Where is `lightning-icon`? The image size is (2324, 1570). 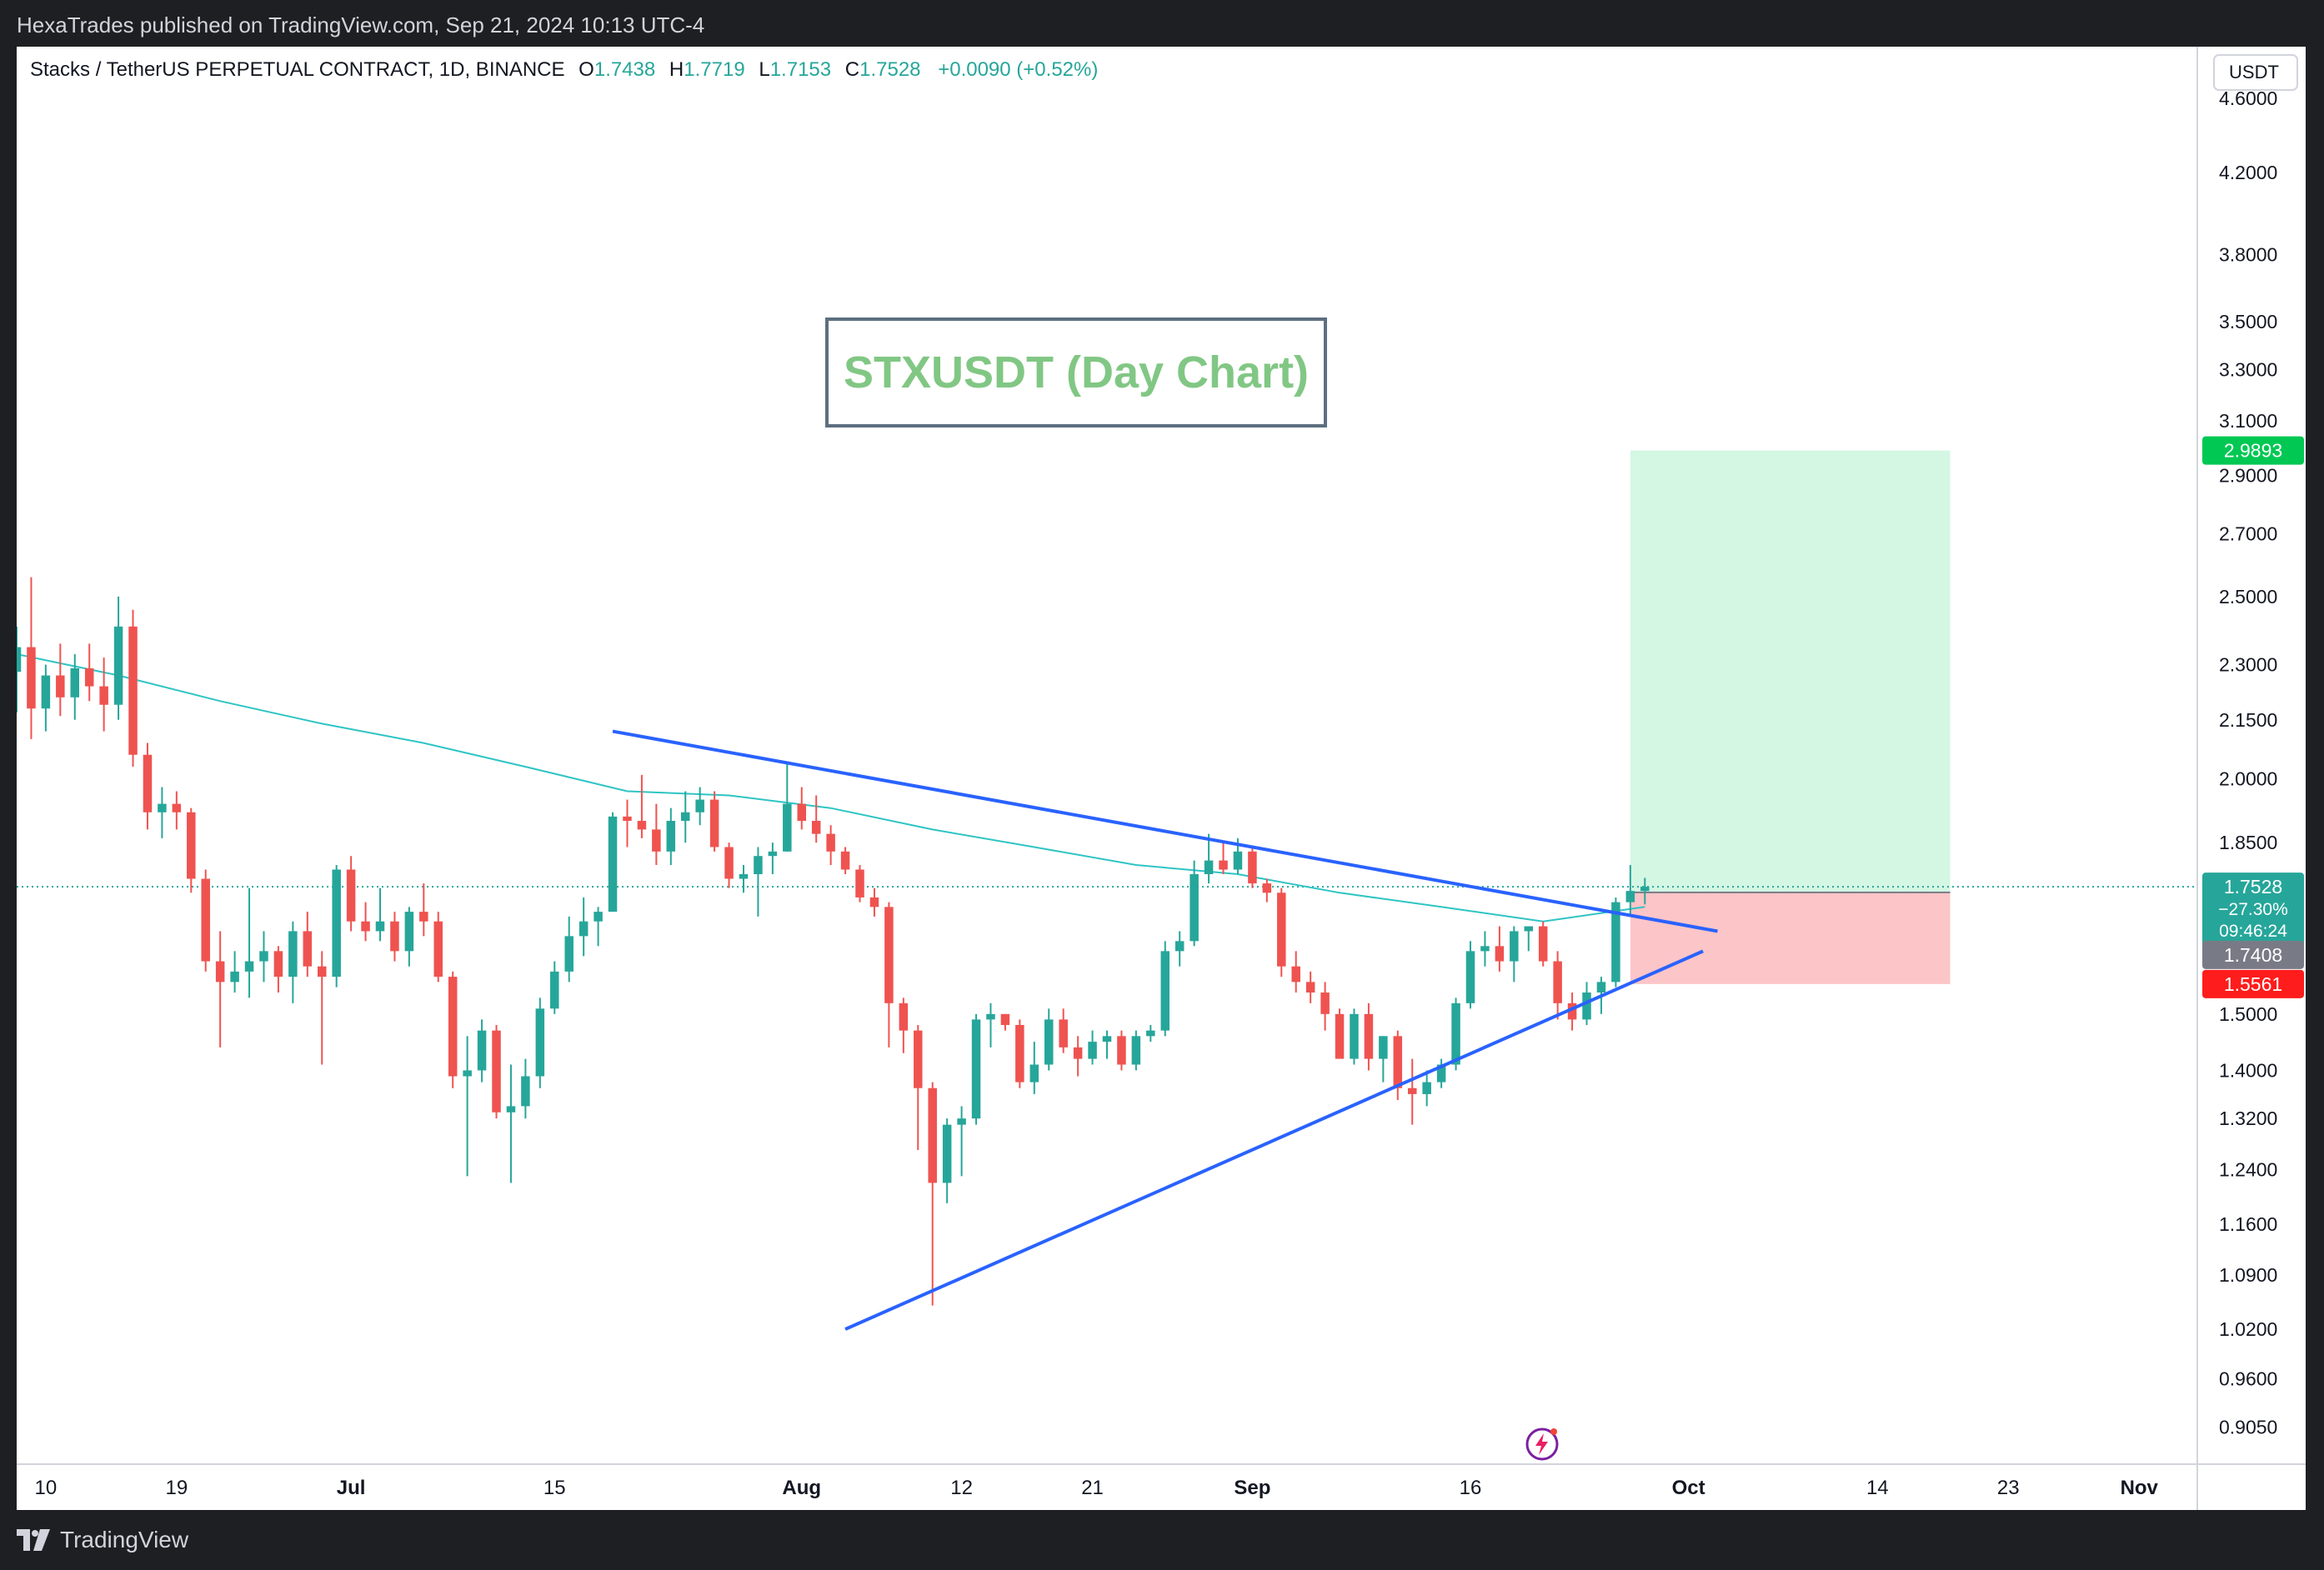
lightning-icon is located at coordinates (1542, 1444).